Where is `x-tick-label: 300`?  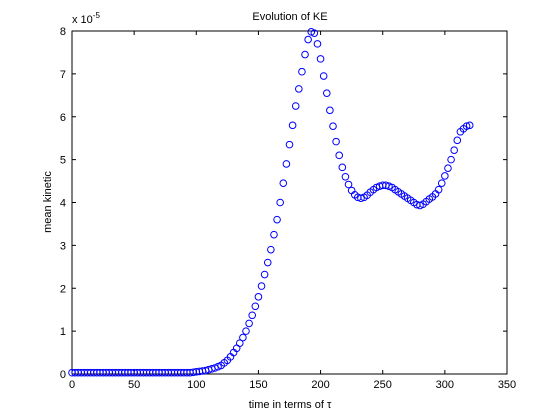 x-tick-label: 300 is located at coordinates (445, 385).